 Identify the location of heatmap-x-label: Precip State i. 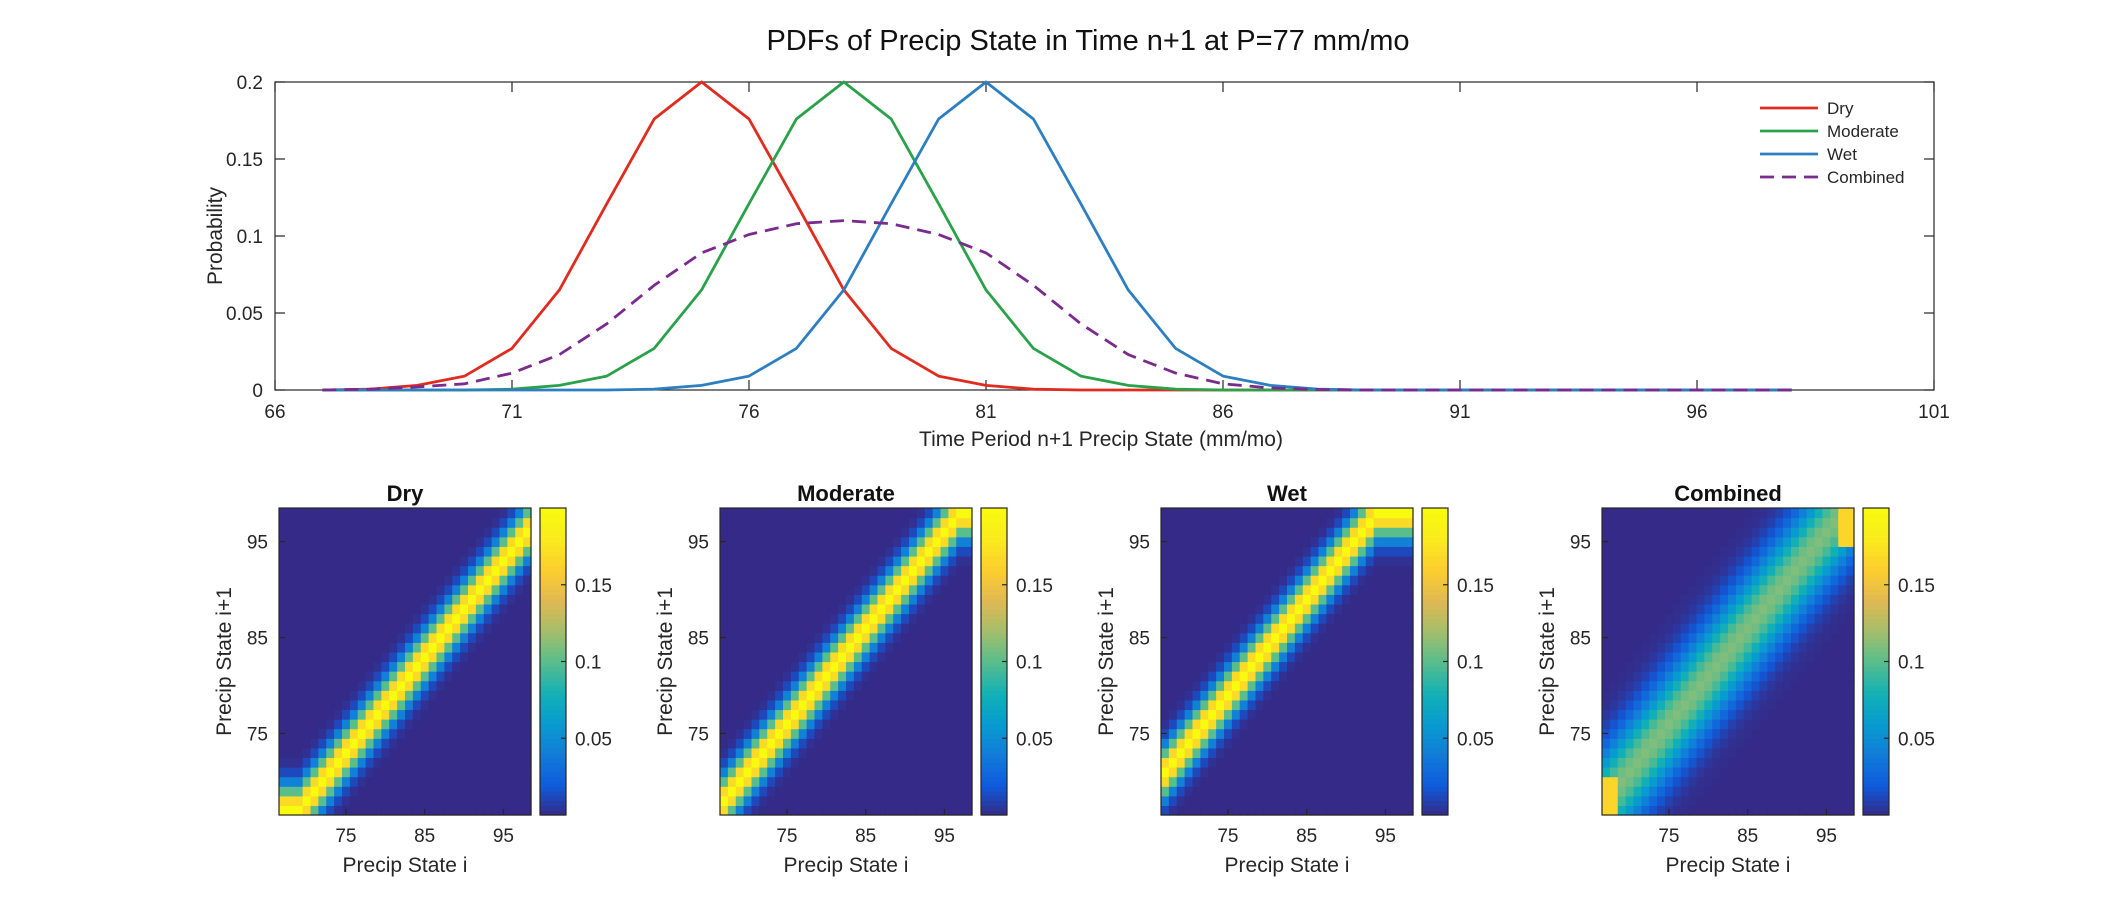
(1728, 865).